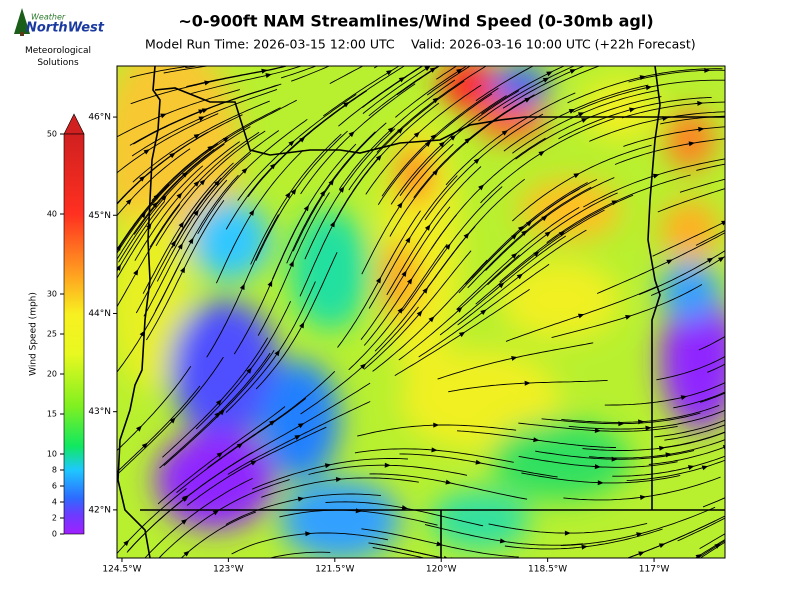  What do you see at coordinates (65, 28) in the screenshot?
I see `logo-main: NorthWest` at bounding box center [65, 28].